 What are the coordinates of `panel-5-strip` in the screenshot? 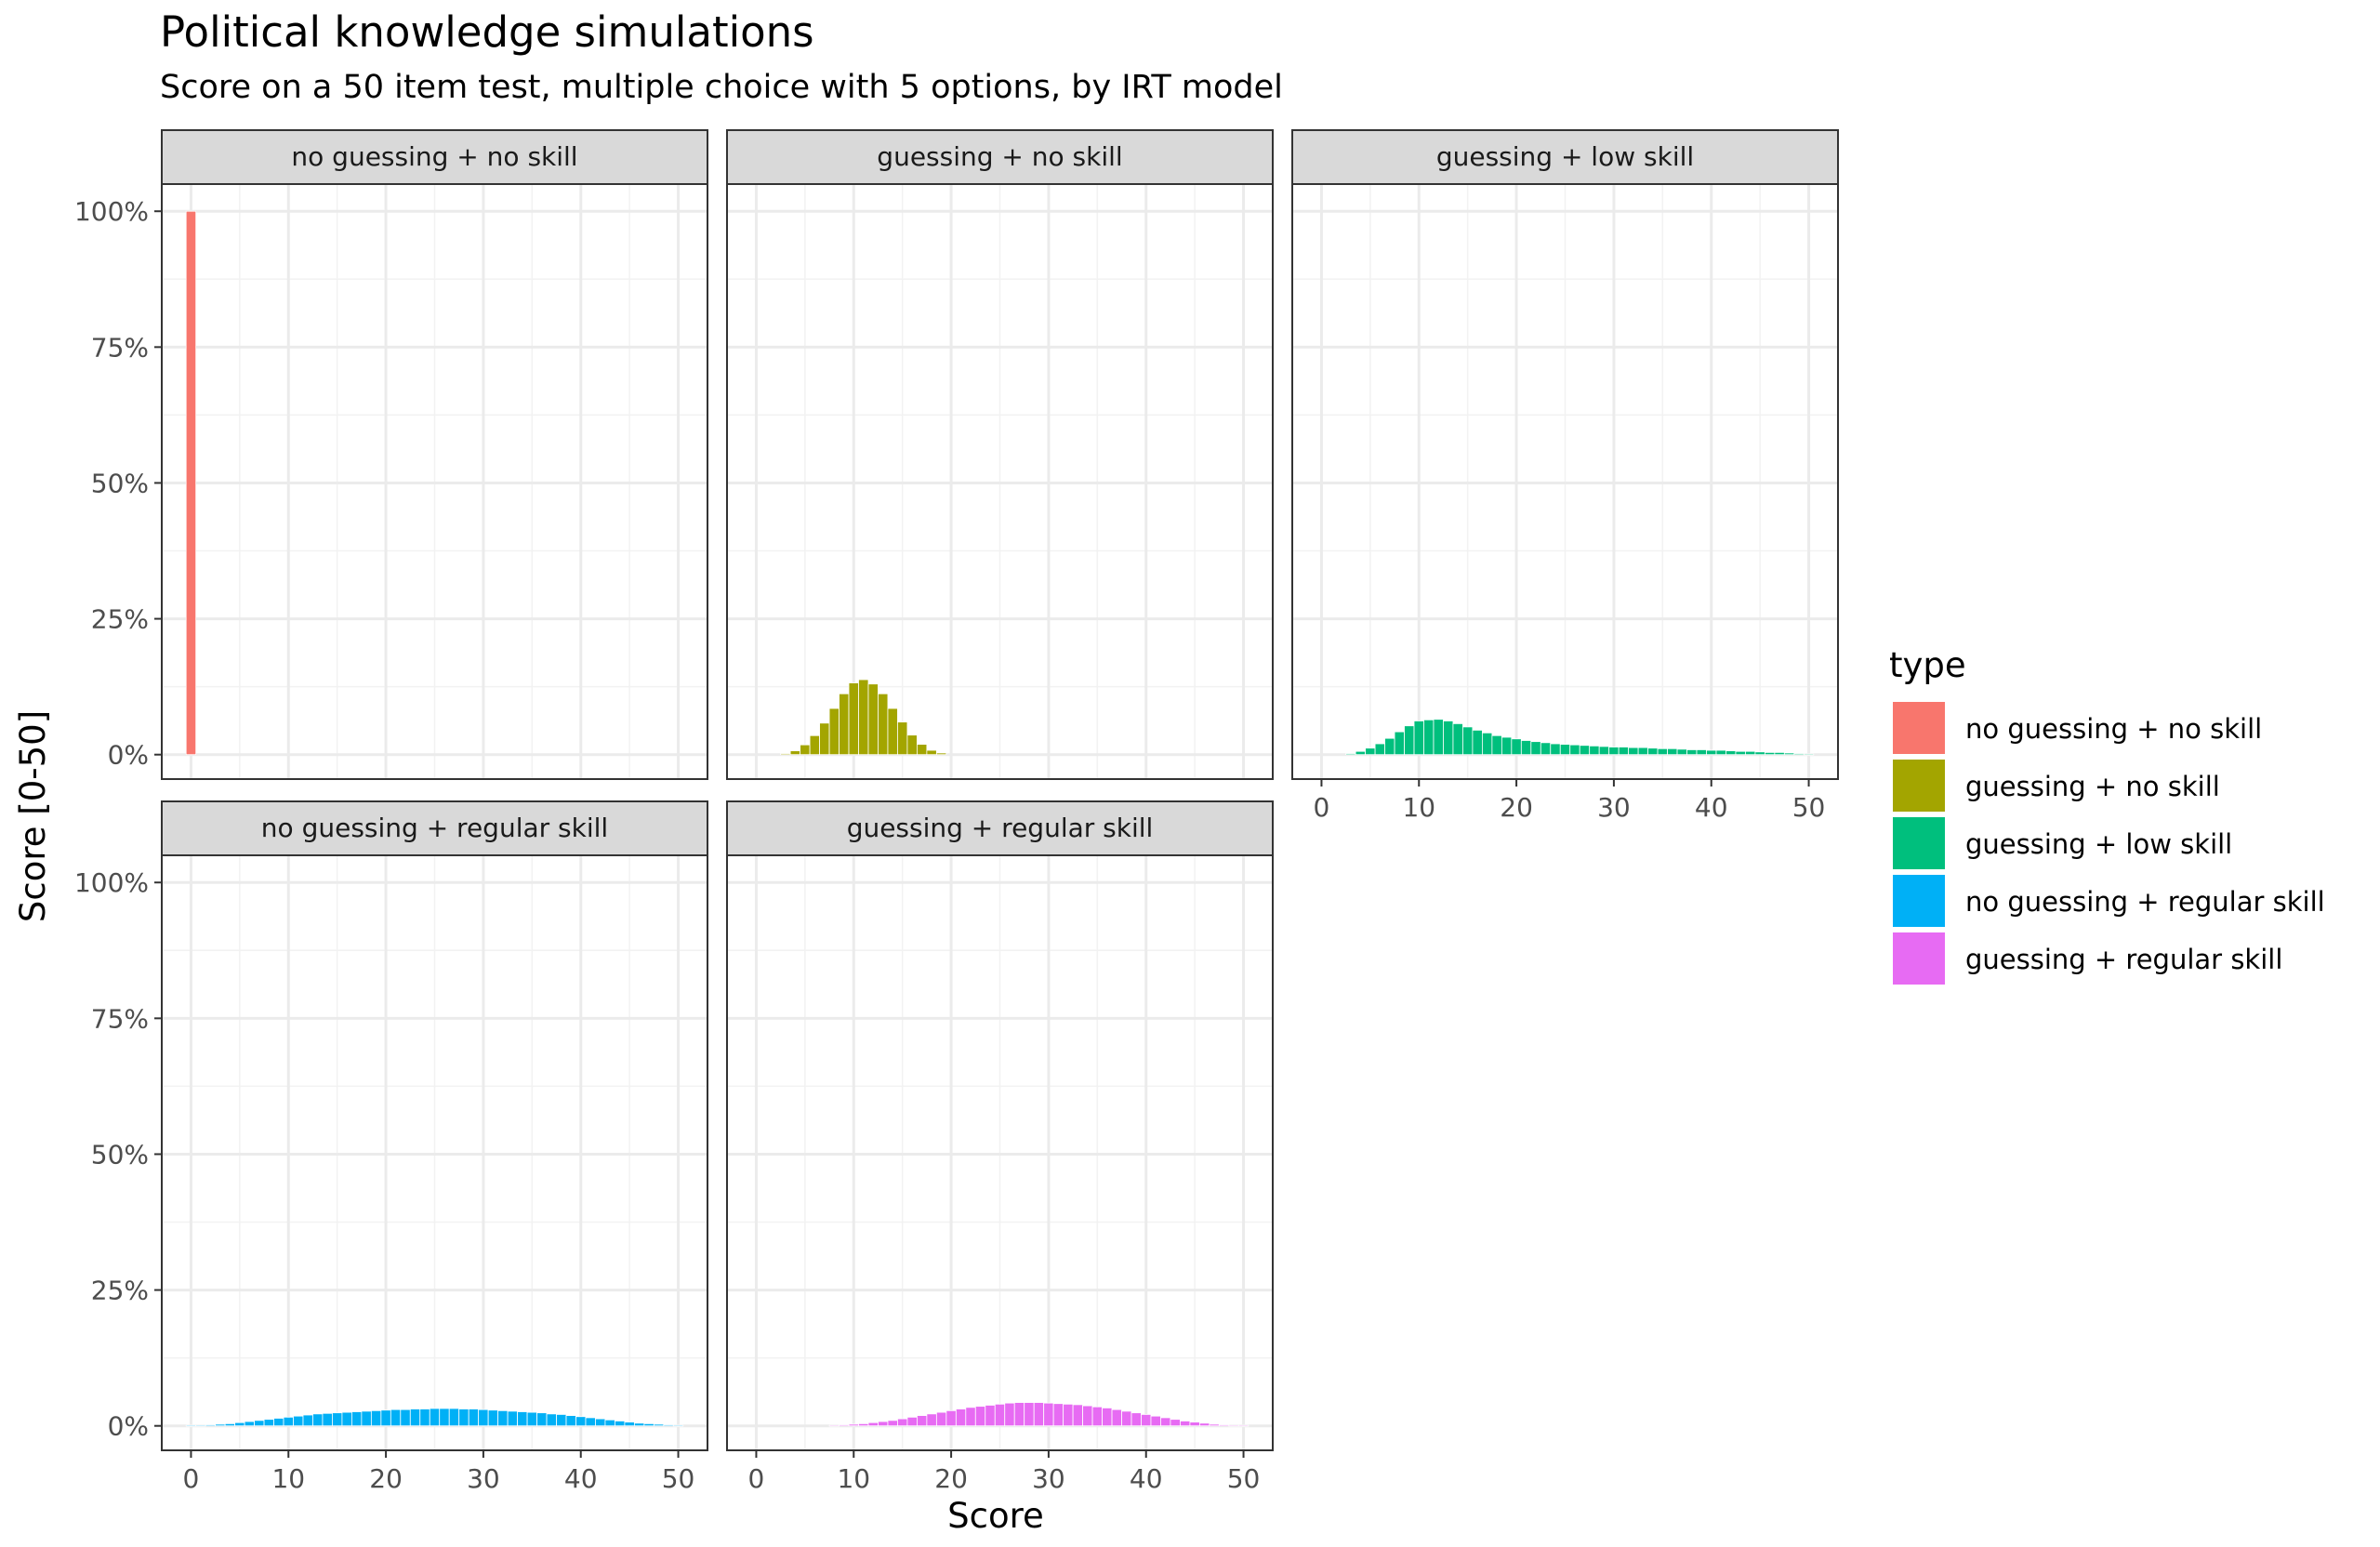 It's located at (1000, 828).